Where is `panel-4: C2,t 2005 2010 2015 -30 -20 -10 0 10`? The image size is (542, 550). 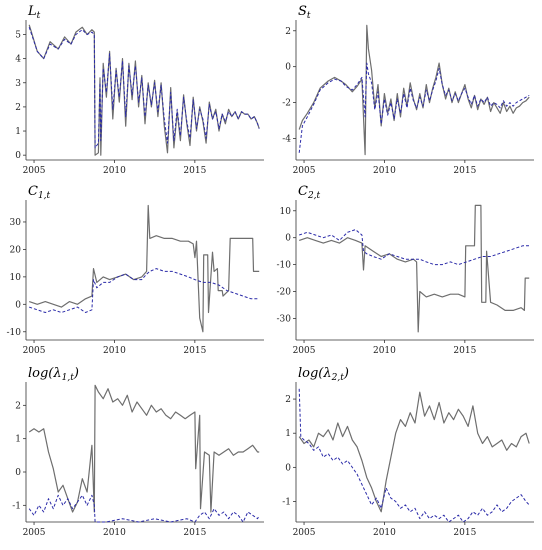 panel-4: C2,t 2005 2010 2015 -30 -20 -10 0 10 is located at coordinates (405, 270).